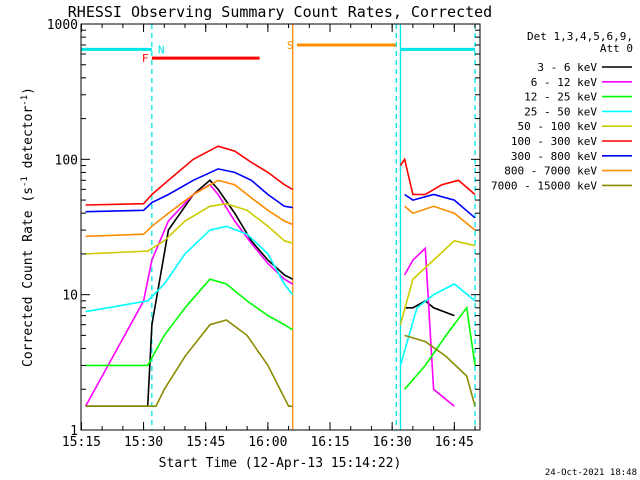 This screenshot has height=480, width=640. Describe the element at coordinates (554, 141) in the screenshot. I see `legend-label: 100 - 300 keV` at that location.